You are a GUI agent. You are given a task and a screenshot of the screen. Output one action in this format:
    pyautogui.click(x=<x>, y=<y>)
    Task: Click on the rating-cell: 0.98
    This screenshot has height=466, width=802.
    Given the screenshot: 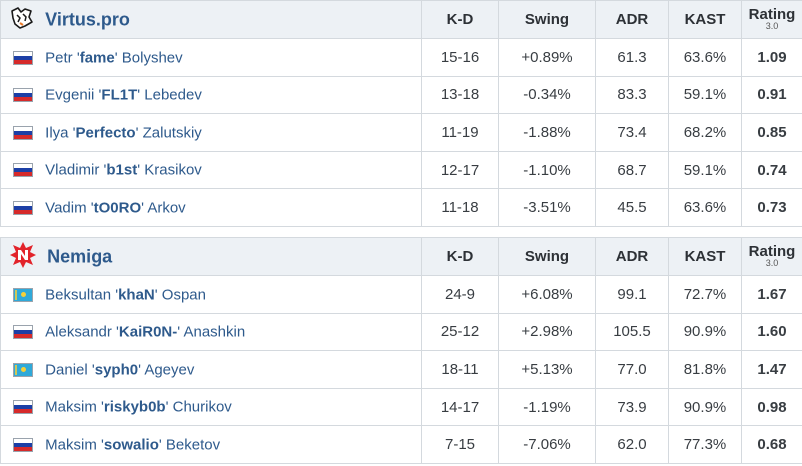 What is the action you would take?
    pyautogui.click(x=771, y=407)
    